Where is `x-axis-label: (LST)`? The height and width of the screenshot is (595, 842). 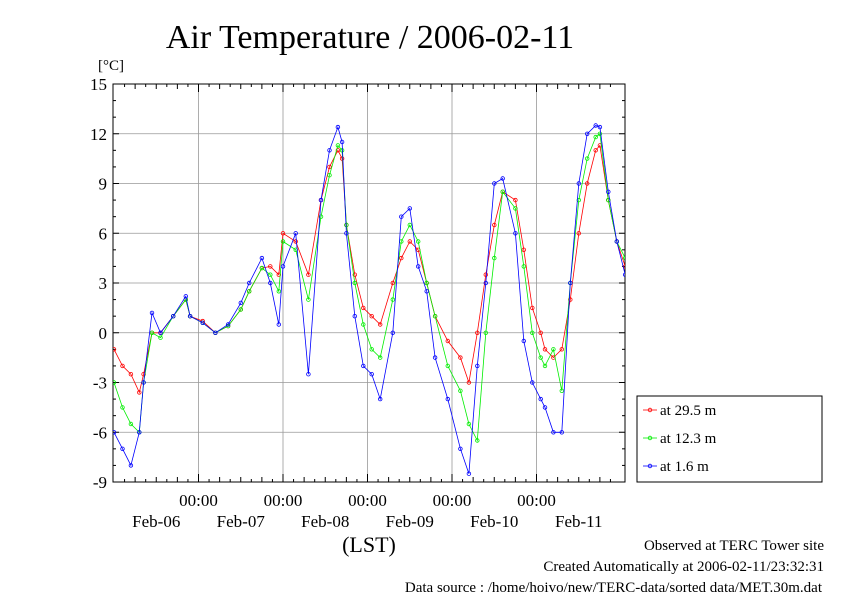 x-axis-label: (LST) is located at coordinates (369, 544).